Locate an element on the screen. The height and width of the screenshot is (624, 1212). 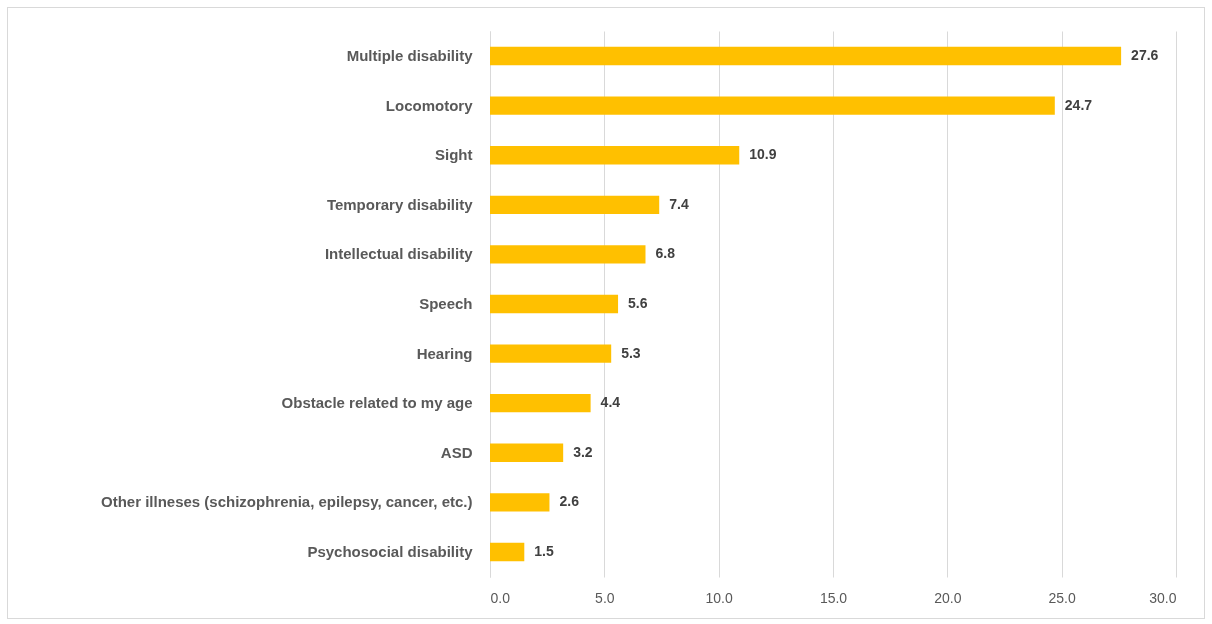
data-label: 1.5 is located at coordinates (544, 550).